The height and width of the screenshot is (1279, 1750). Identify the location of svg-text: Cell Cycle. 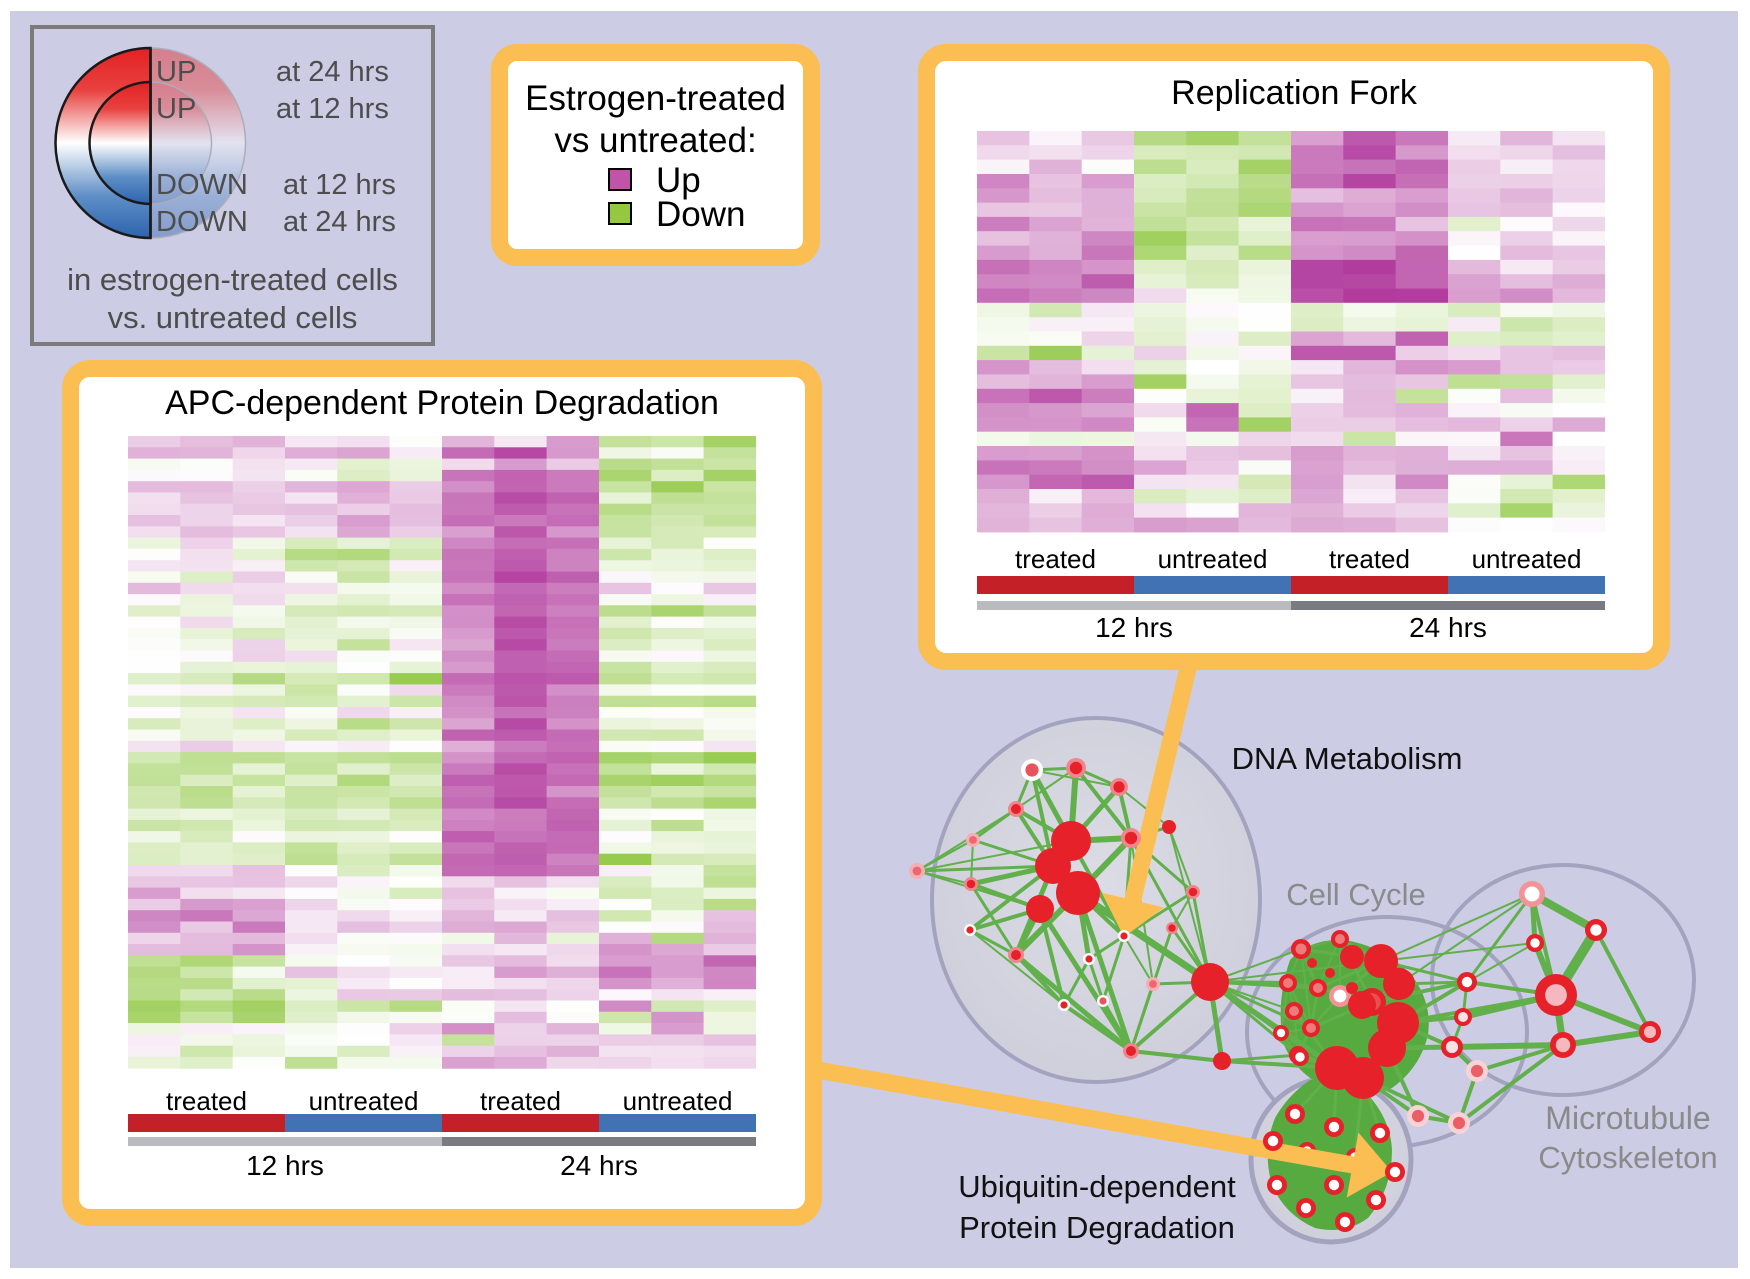
(1356, 894).